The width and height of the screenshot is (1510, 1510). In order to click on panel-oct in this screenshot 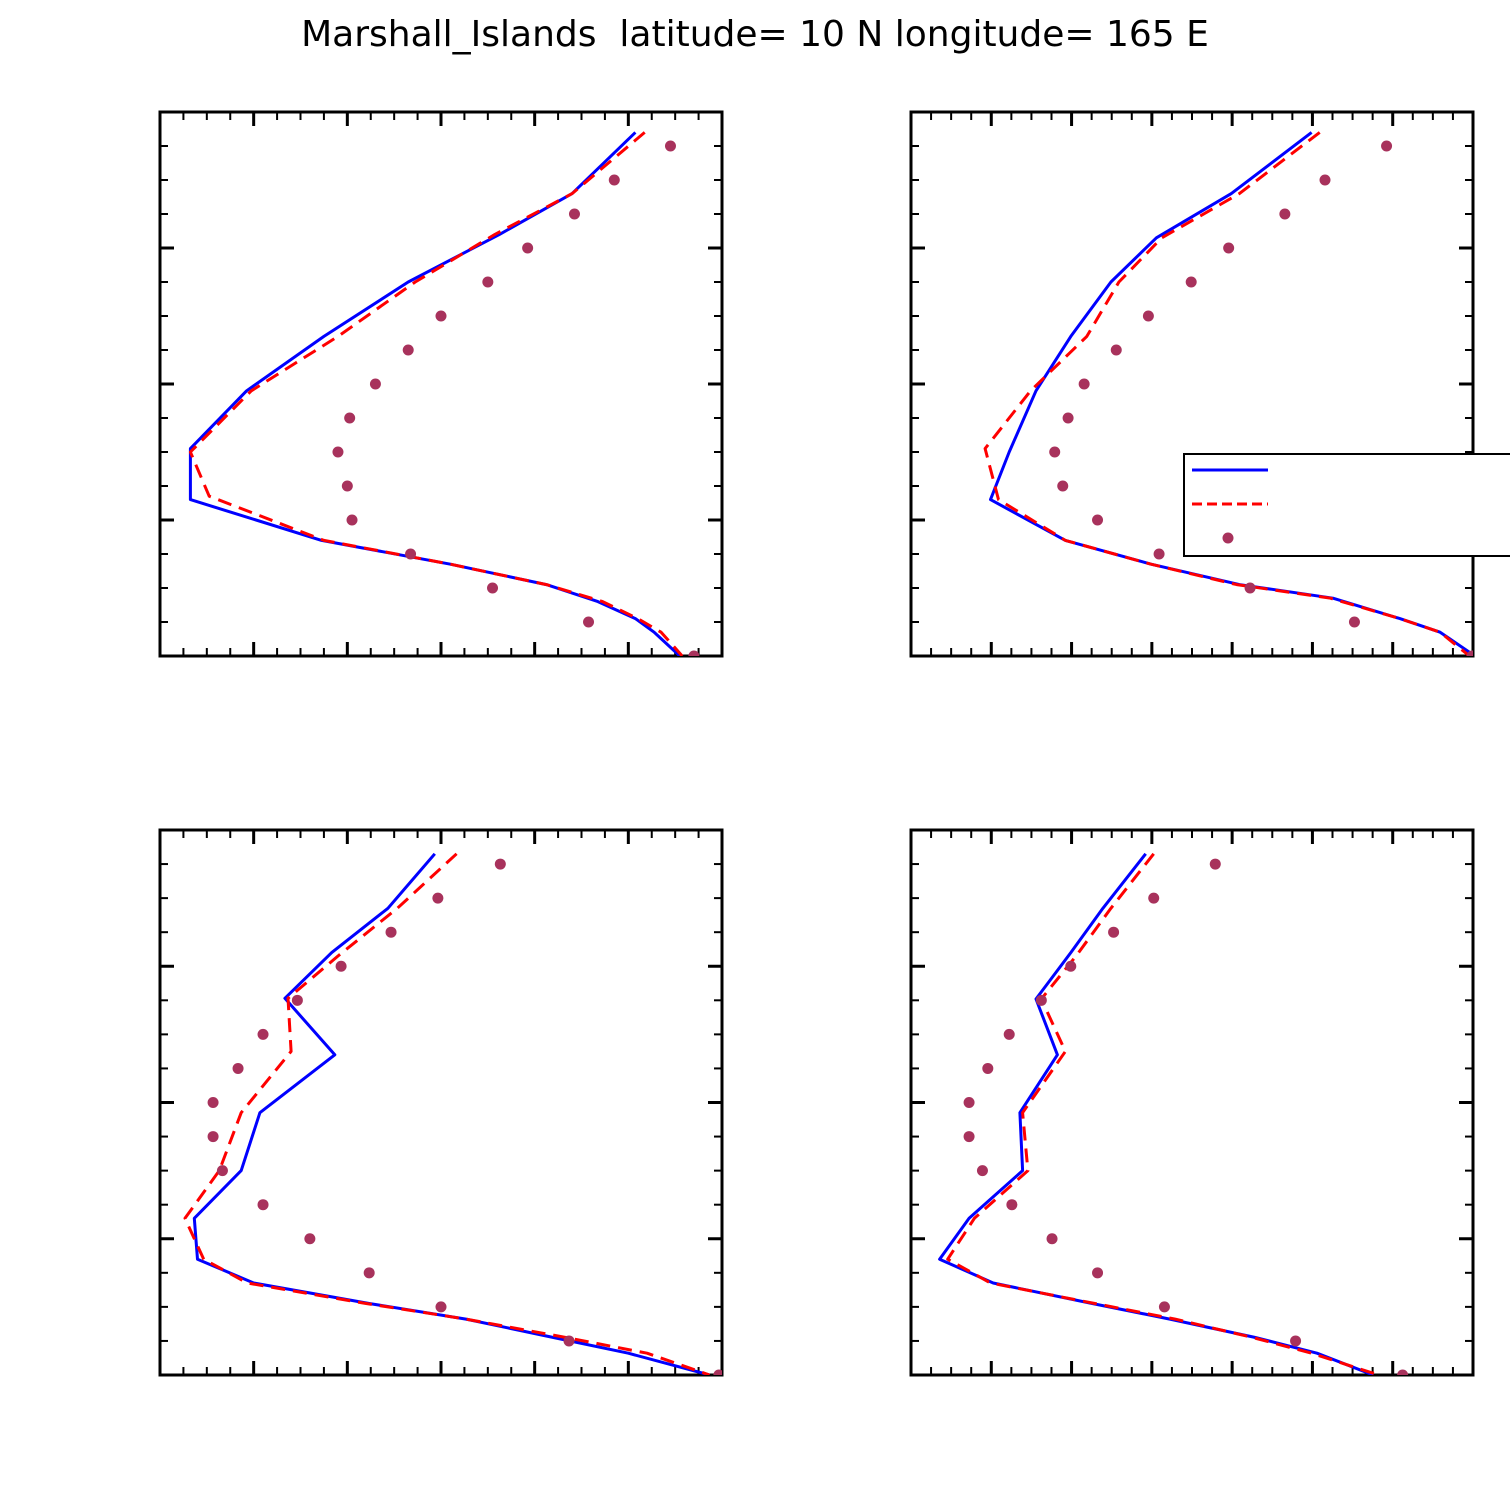, I will do `click(1192, 1102)`.